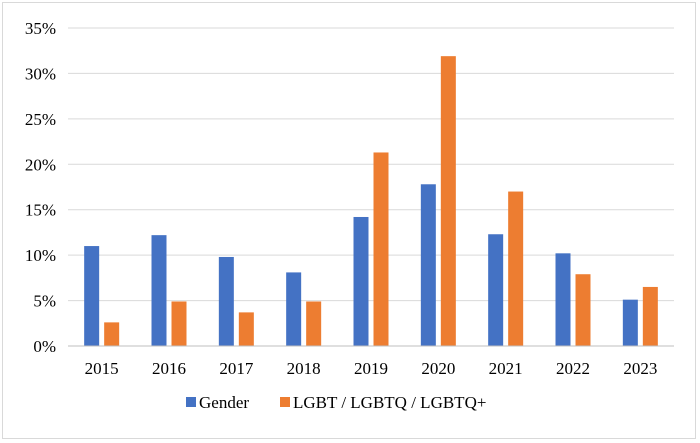 The height and width of the screenshot is (443, 700). What do you see at coordinates (438, 368) in the screenshot?
I see `x-tick-label: 2020` at bounding box center [438, 368].